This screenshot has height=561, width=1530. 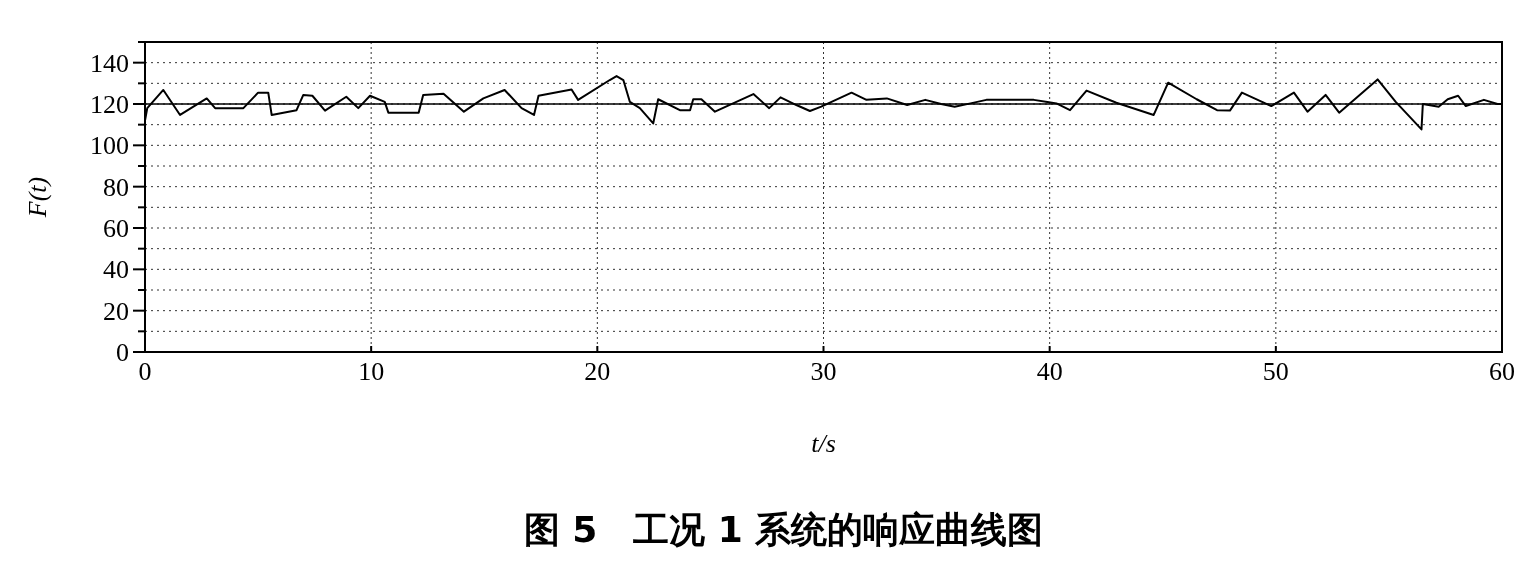 I want to click on x-tick-label: 20, so click(x=597, y=371).